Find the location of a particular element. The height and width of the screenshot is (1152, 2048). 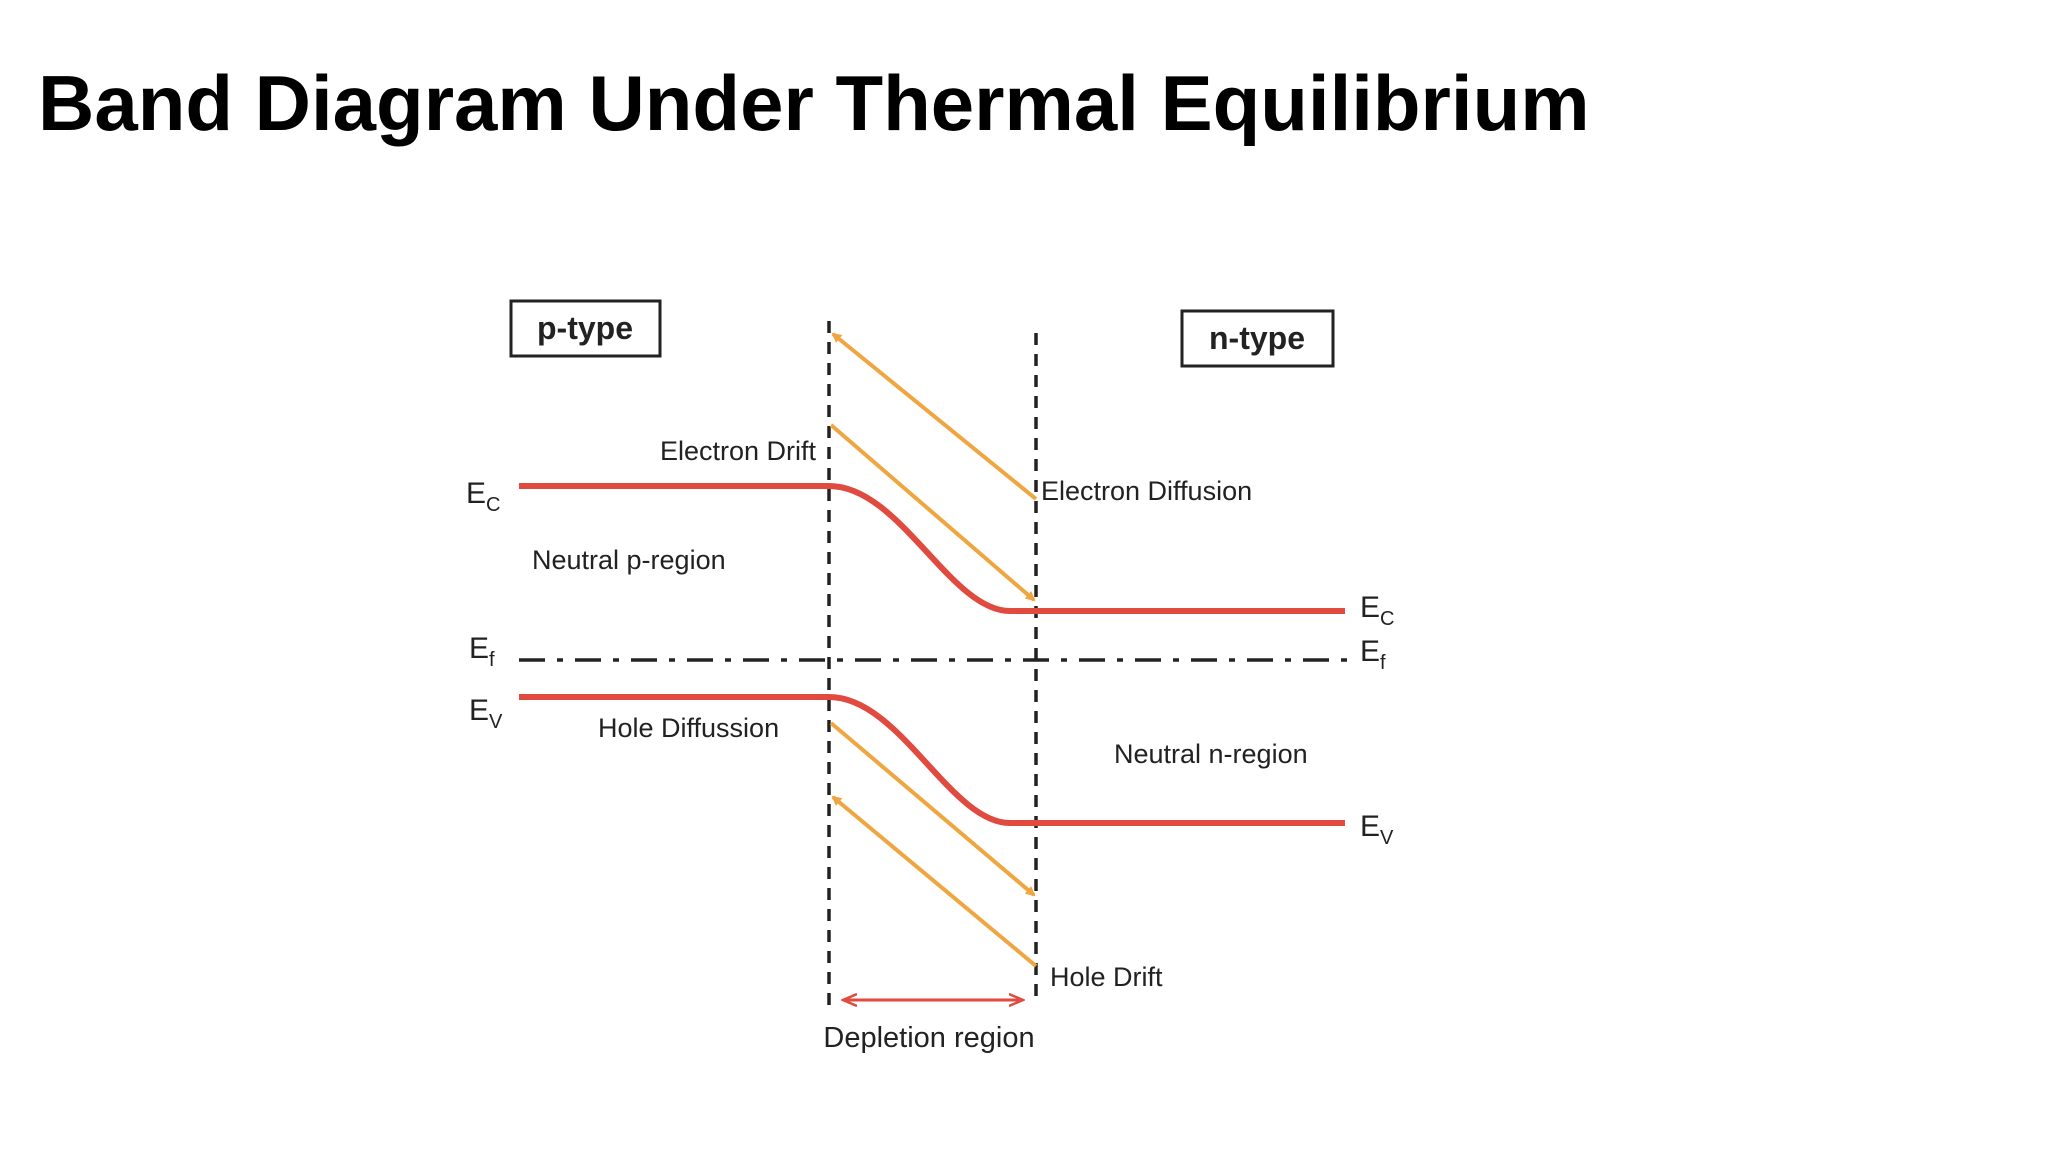

annotation: Electron Drift is located at coordinates (738, 451).